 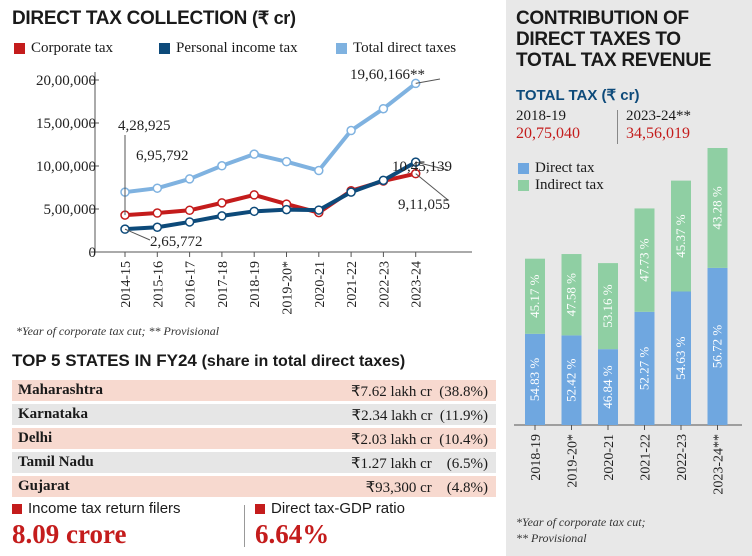 I want to click on legend-corporate: Corporate tax, so click(x=63, y=48).